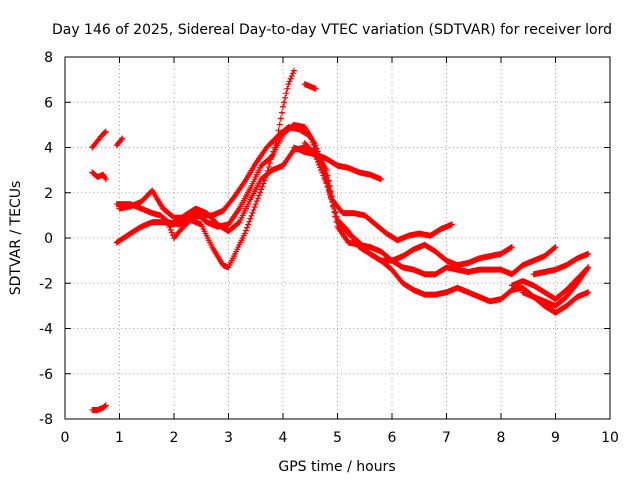 The width and height of the screenshot is (640, 480). Describe the element at coordinates (228, 438) in the screenshot. I see `x-tick-label: 3` at that location.